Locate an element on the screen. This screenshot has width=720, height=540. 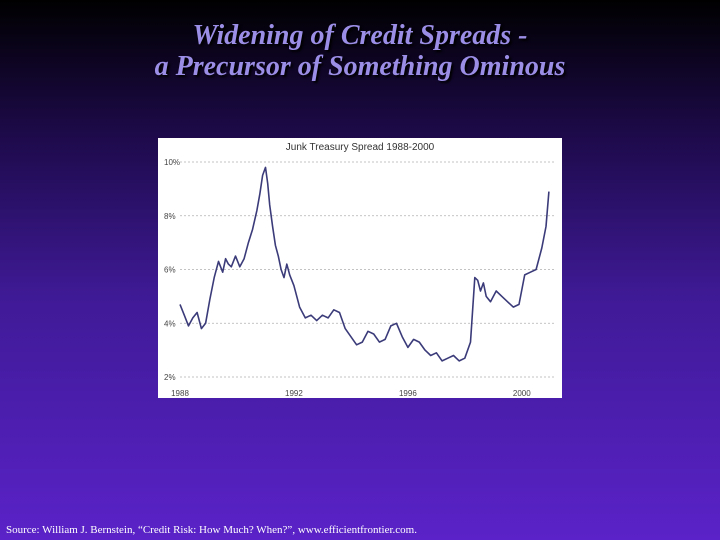
x-tick-labels: 1988 1992 1996 2000 is located at coordinates (351, 393).